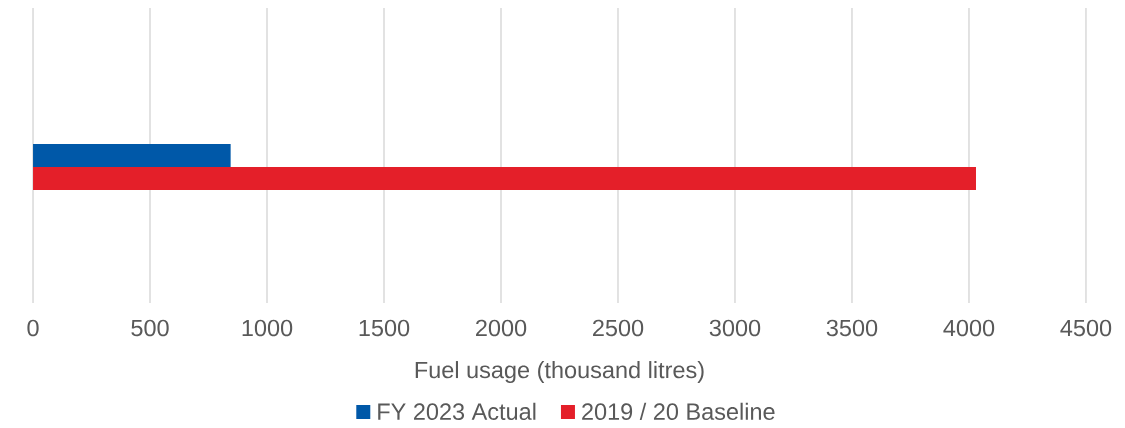 This screenshot has height=428, width=1125. I want to click on x-tick-label: 2000, so click(501, 328).